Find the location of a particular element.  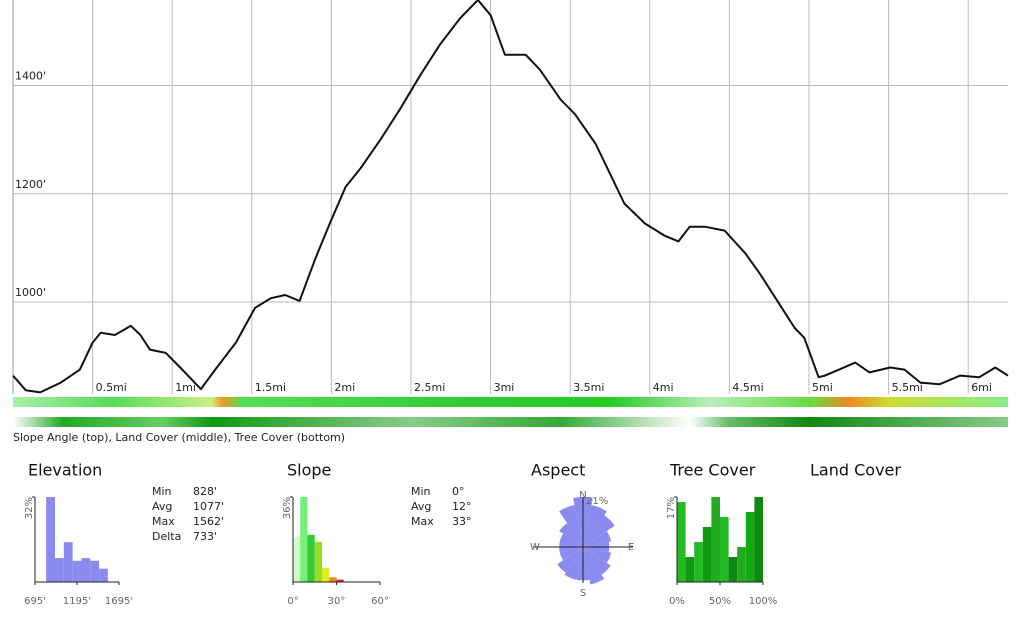

stat-value: 12° is located at coordinates (462, 506).